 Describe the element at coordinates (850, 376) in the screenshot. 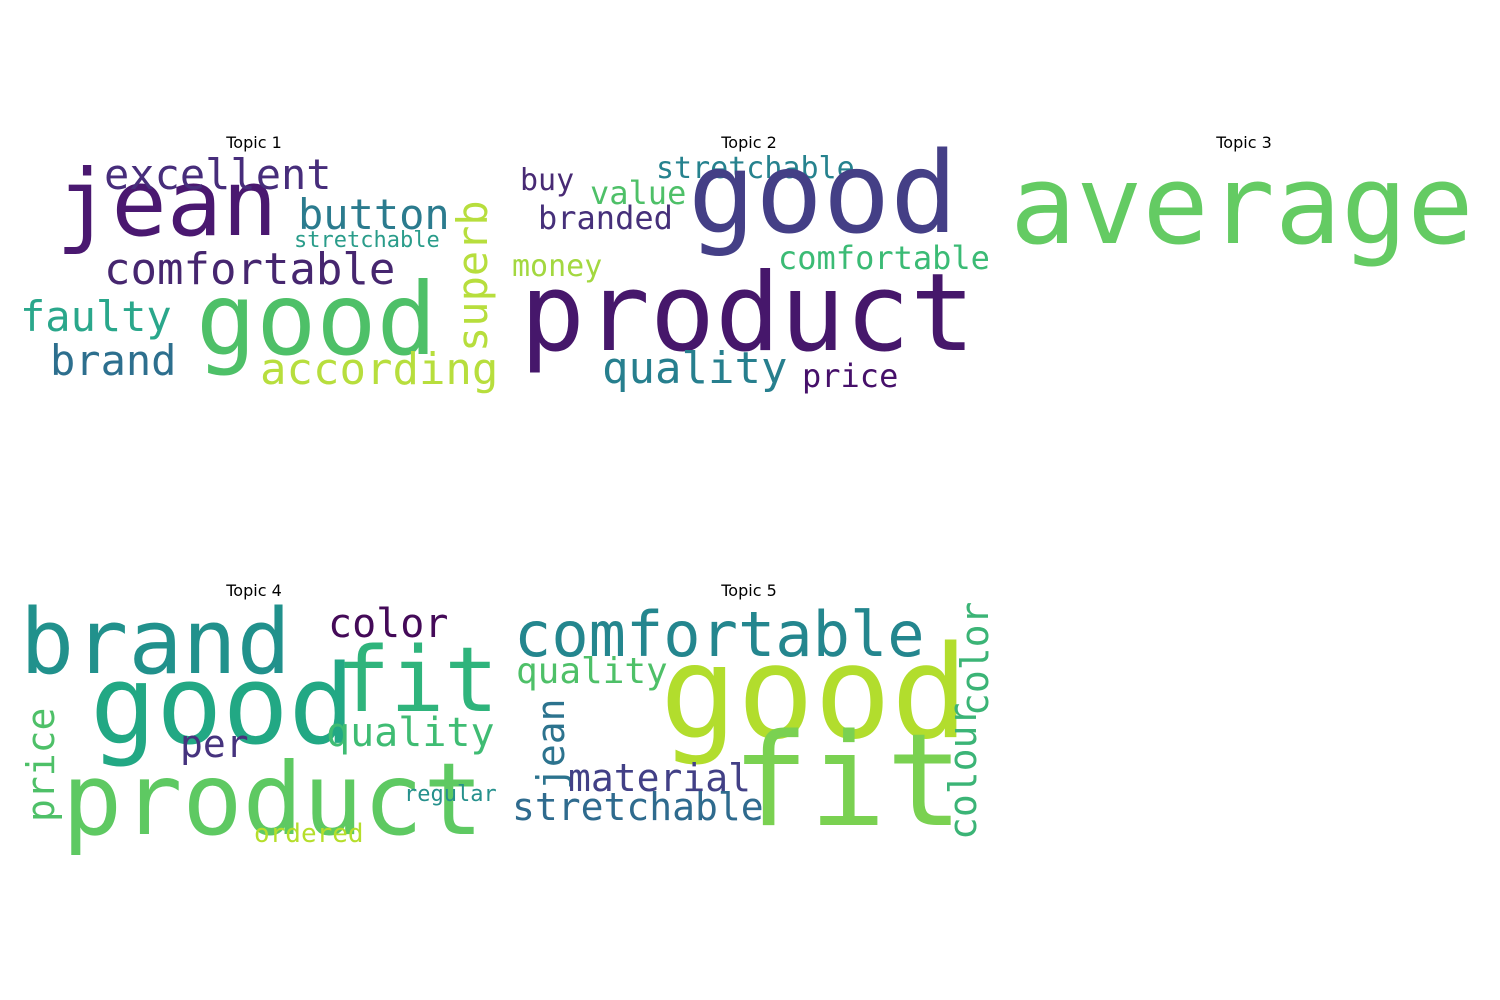

I see `topic-2-word-price: price` at that location.